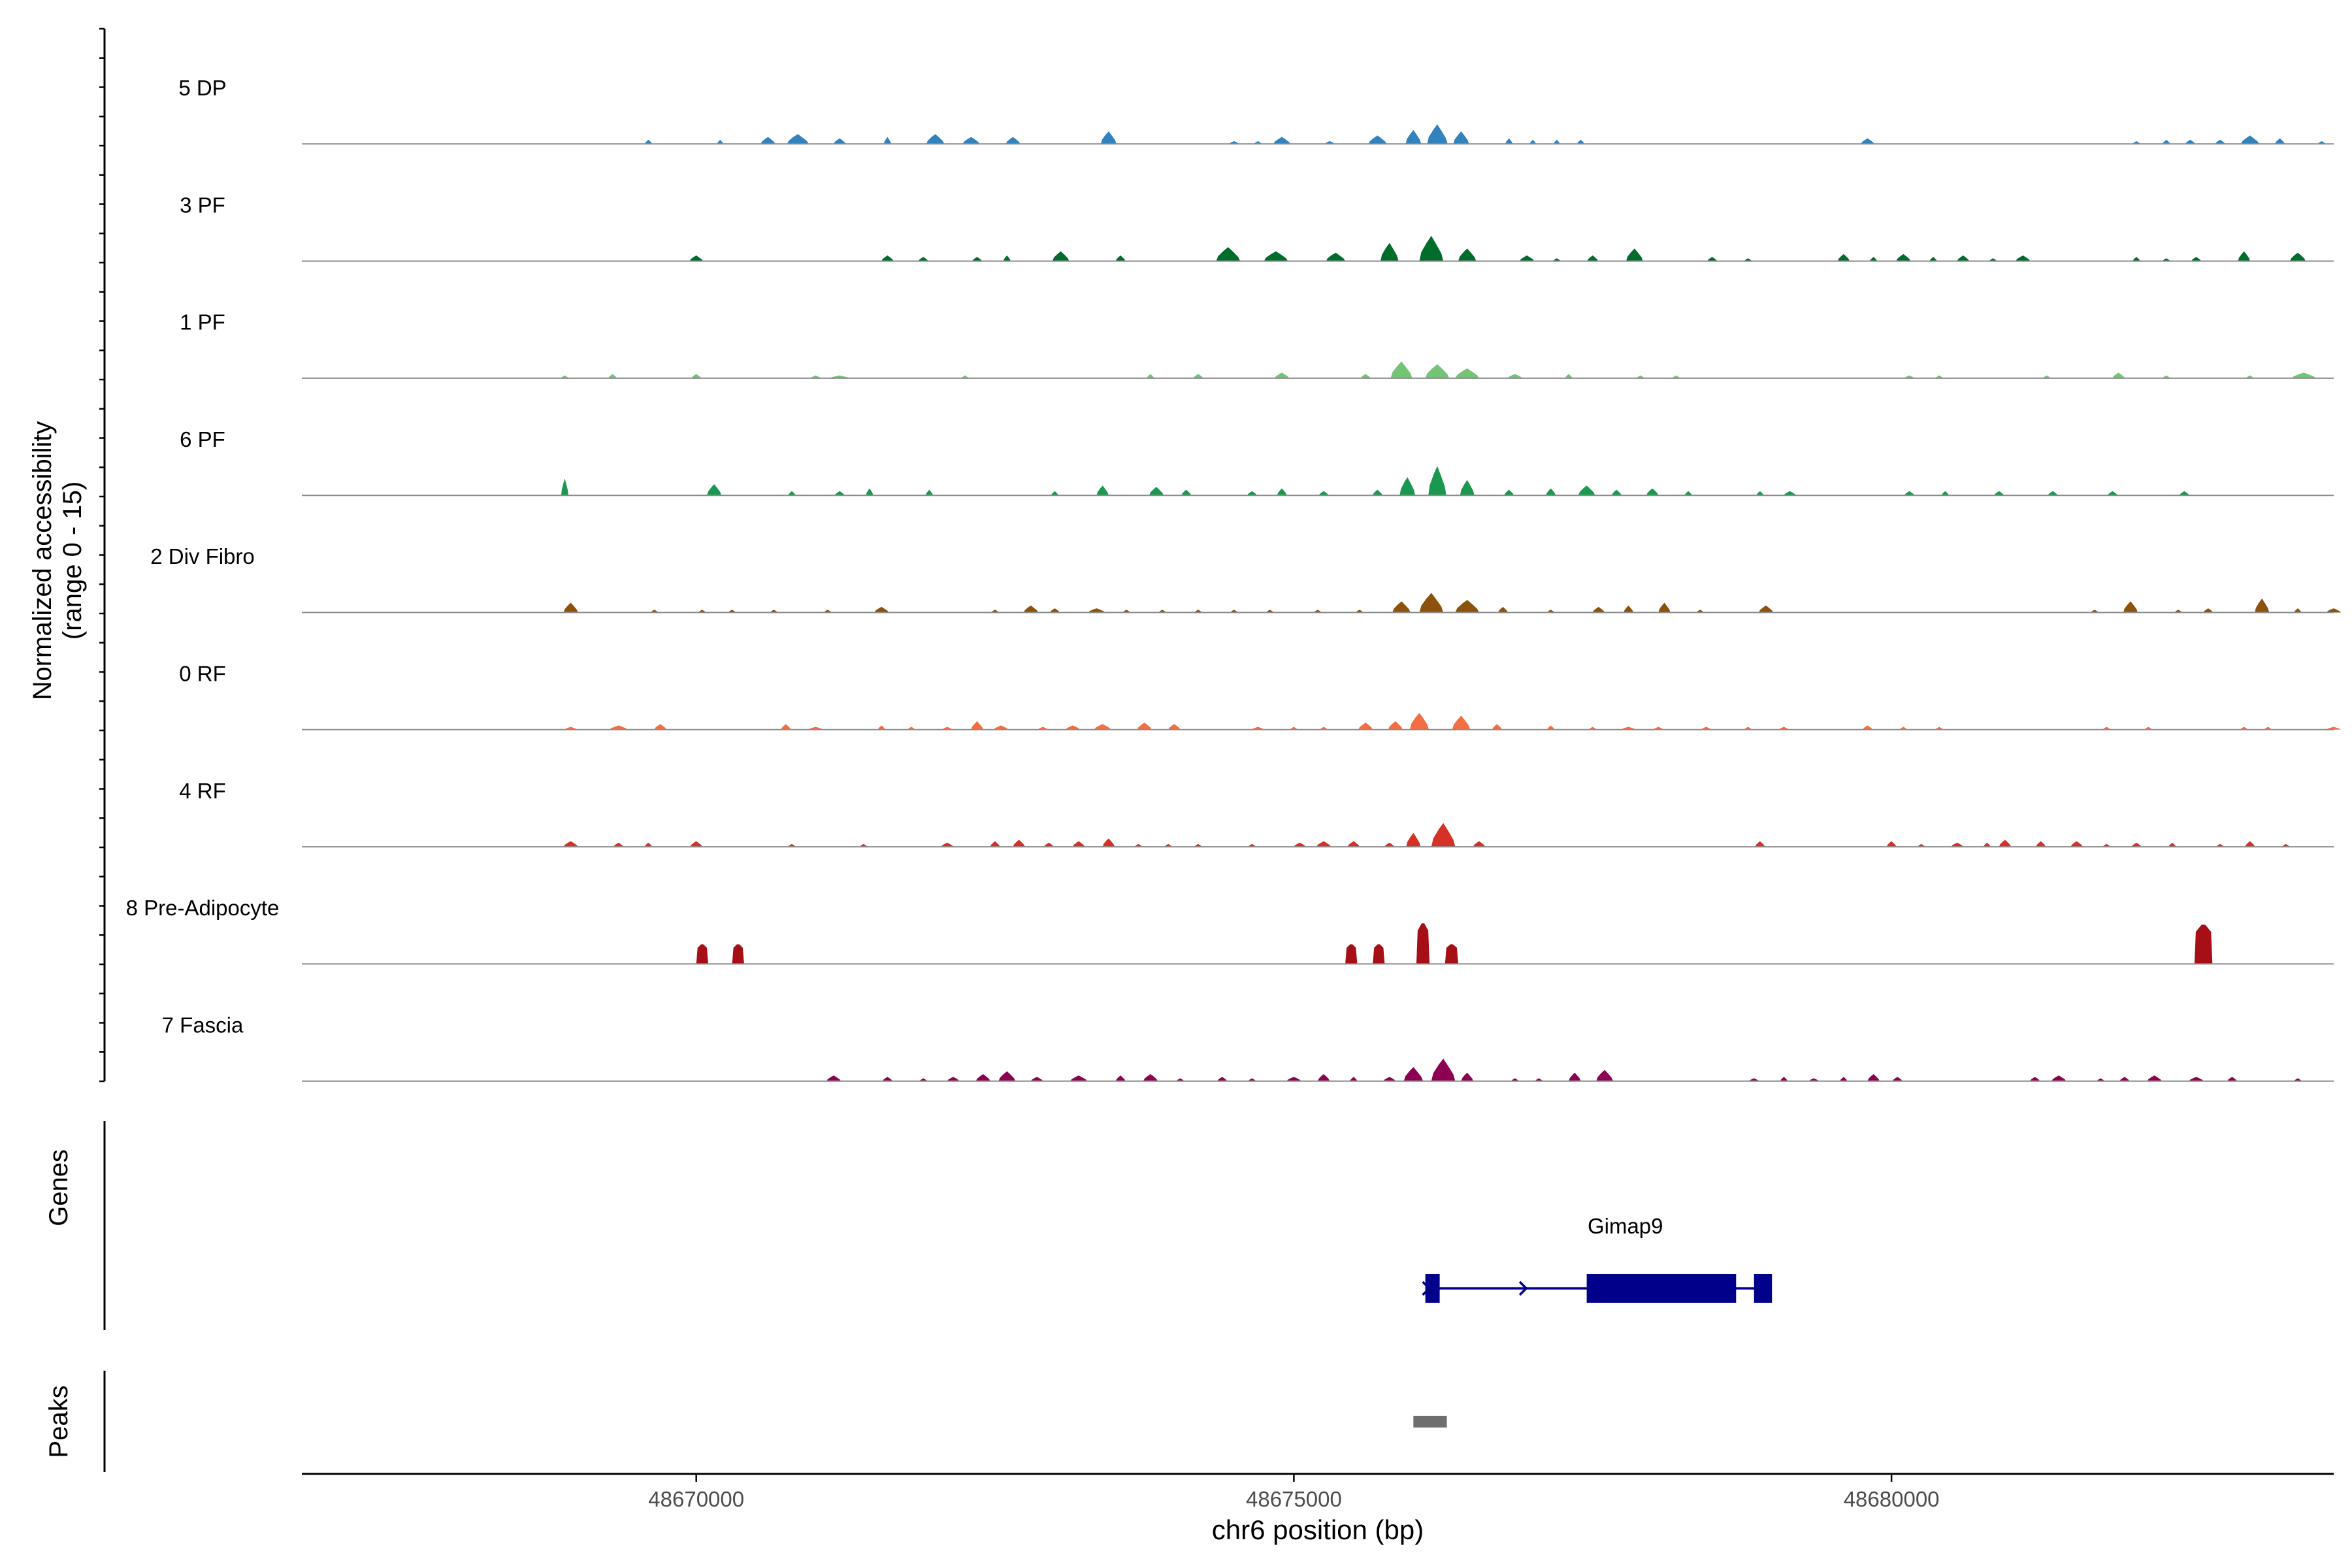 The height and width of the screenshot is (1568, 2352). What do you see at coordinates (58, 1187) in the screenshot?
I see `genes-panel-title: Genes` at bounding box center [58, 1187].